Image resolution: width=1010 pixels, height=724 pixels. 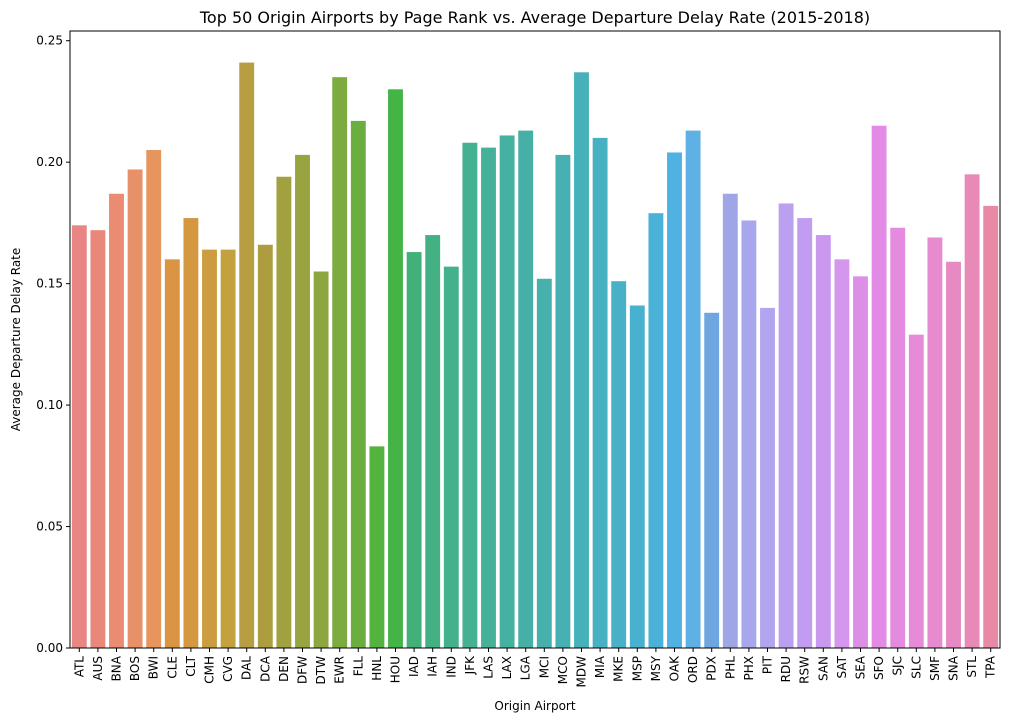 What do you see at coordinates (433, 666) in the screenshot?
I see `x-tick-label-iah: IAH` at bounding box center [433, 666].